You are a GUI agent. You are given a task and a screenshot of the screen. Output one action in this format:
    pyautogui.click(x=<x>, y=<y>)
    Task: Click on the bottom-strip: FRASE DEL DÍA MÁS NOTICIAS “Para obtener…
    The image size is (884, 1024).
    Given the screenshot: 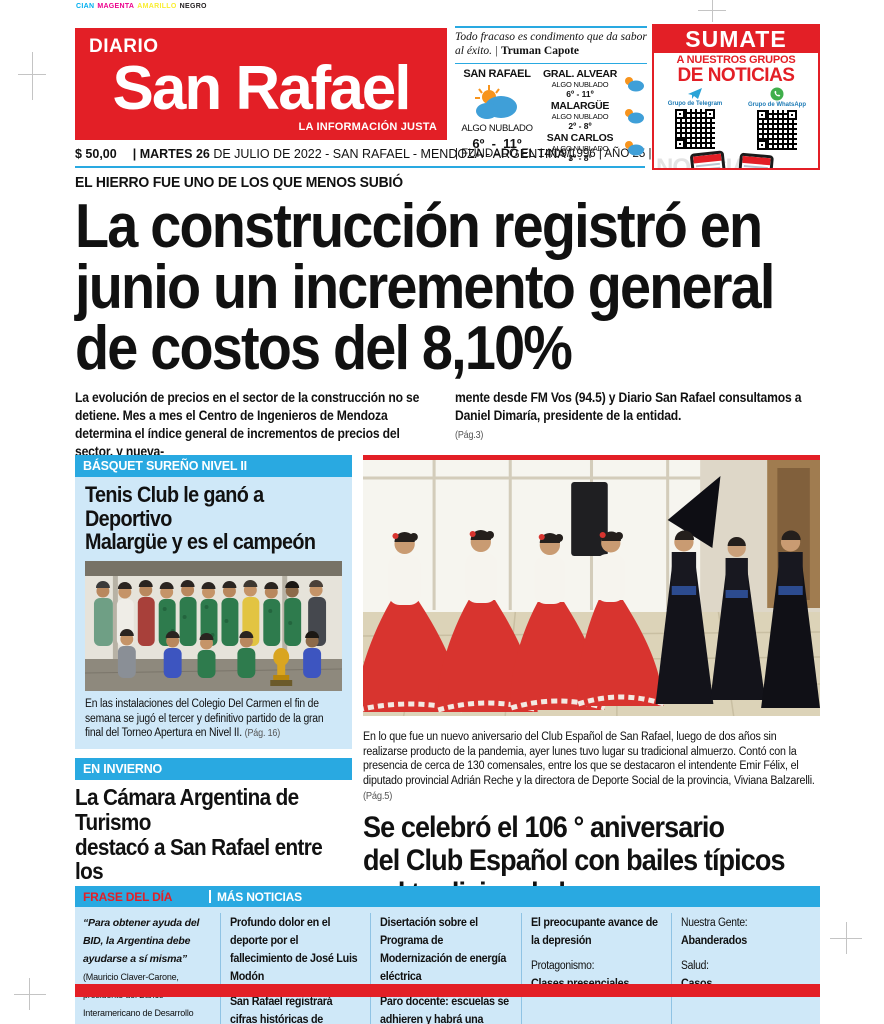 What is the action you would take?
    pyautogui.click(x=447, y=955)
    